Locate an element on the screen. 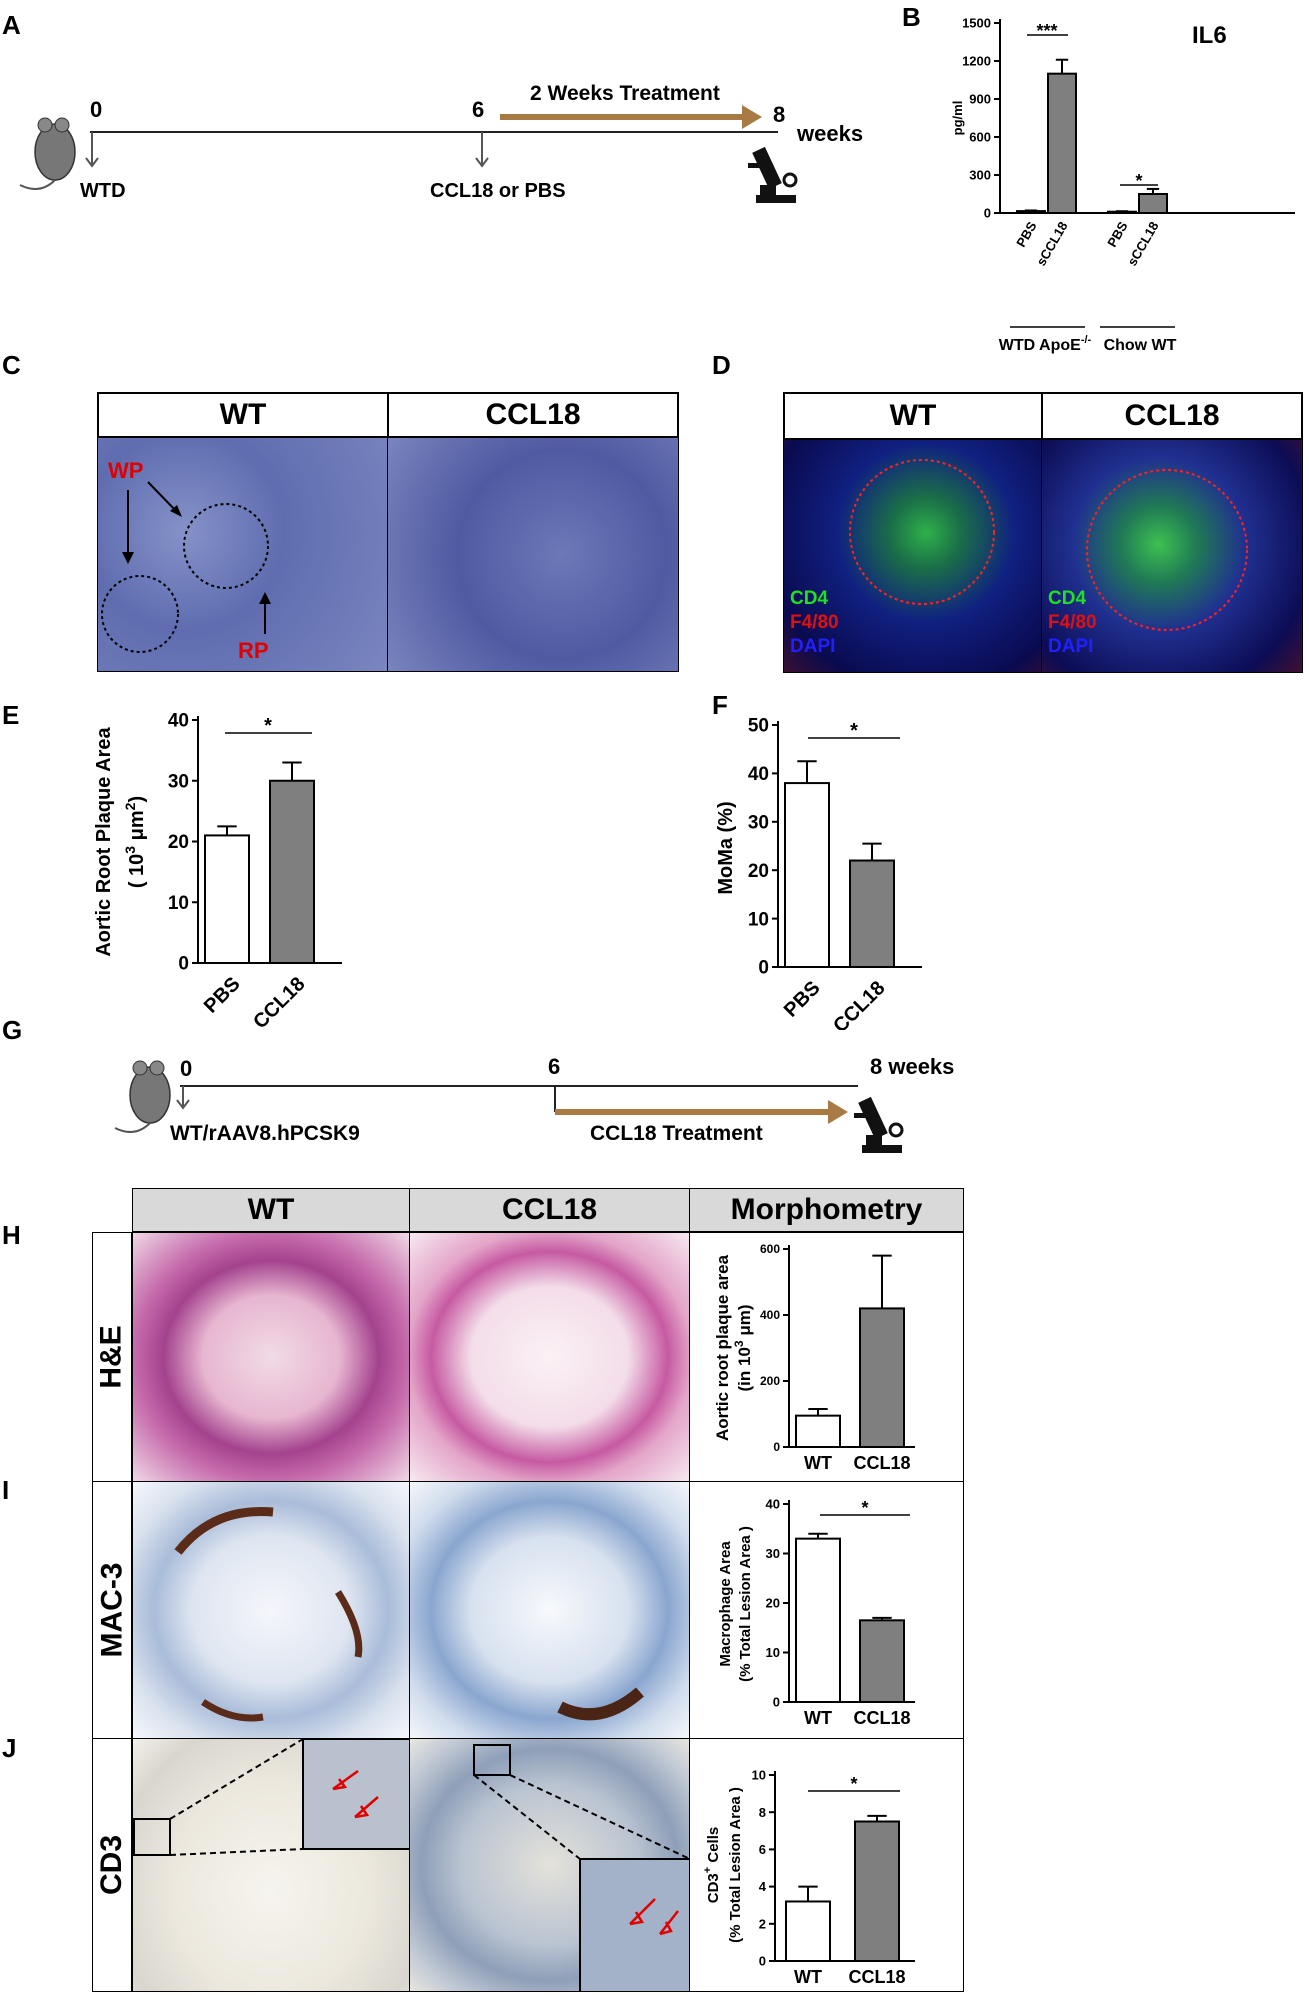 The image size is (1309, 1996). d-wt-f480: F4/80 is located at coordinates (814, 622).